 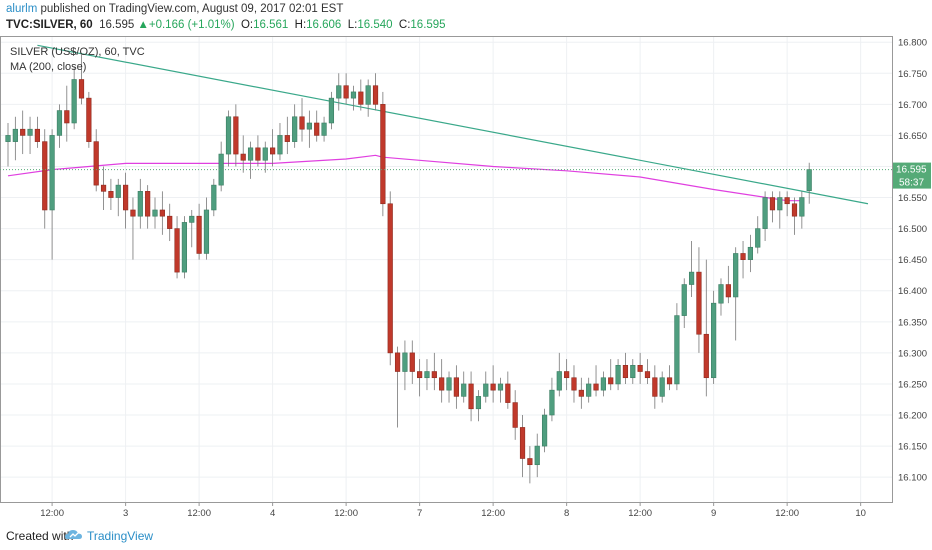 I want to click on tradingview-brand-link: TradingView, so click(x=120, y=536).